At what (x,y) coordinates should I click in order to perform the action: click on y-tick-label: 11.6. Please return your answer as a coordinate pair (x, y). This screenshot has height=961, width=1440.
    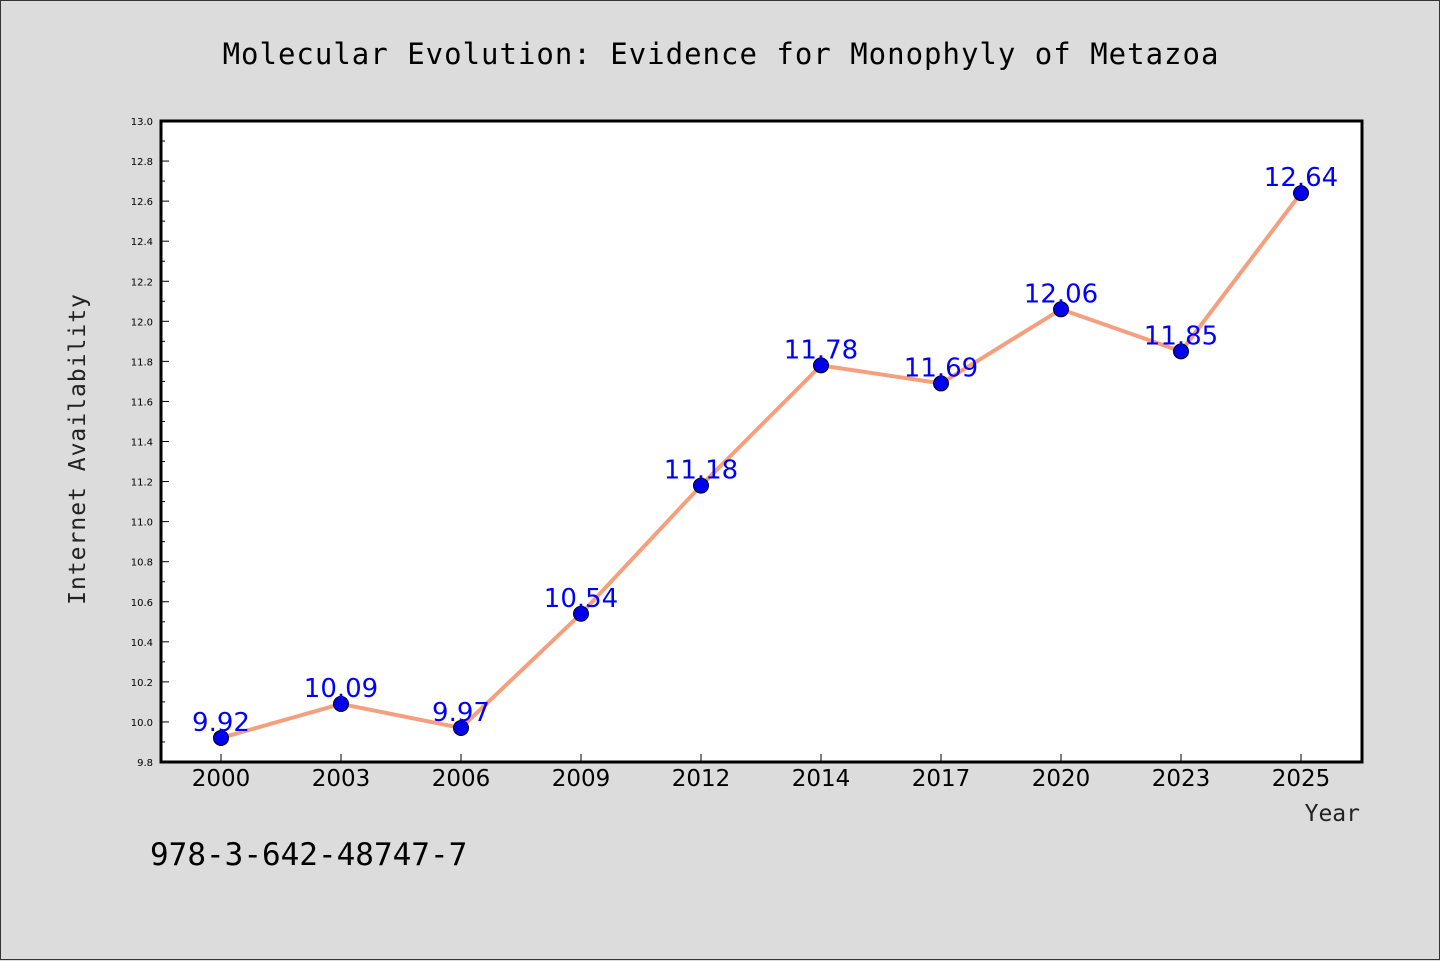
    Looking at the image, I should click on (142, 402).